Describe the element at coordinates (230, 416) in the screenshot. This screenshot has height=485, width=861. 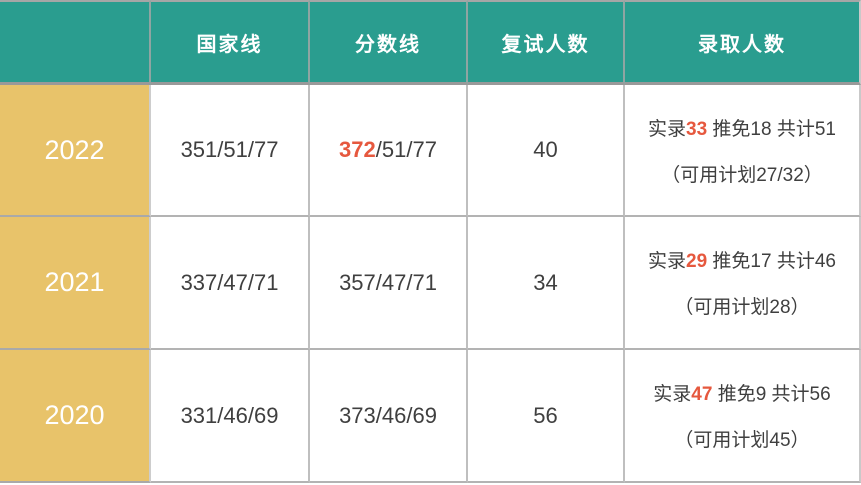
I see `national-line-2020: 331/46/69` at that location.